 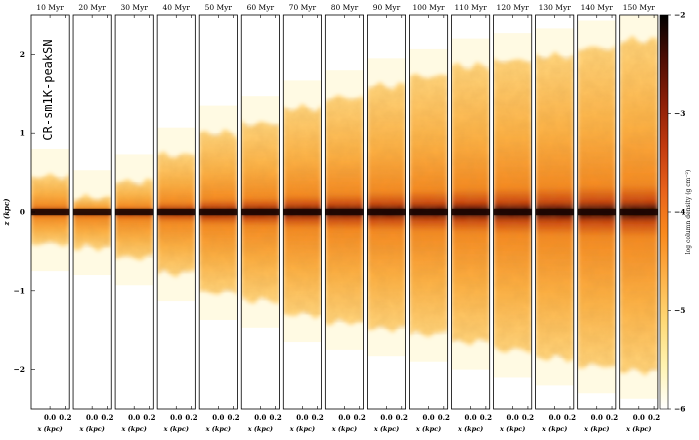 I want to click on colorbar-tick-label: −4, so click(x=680, y=212).